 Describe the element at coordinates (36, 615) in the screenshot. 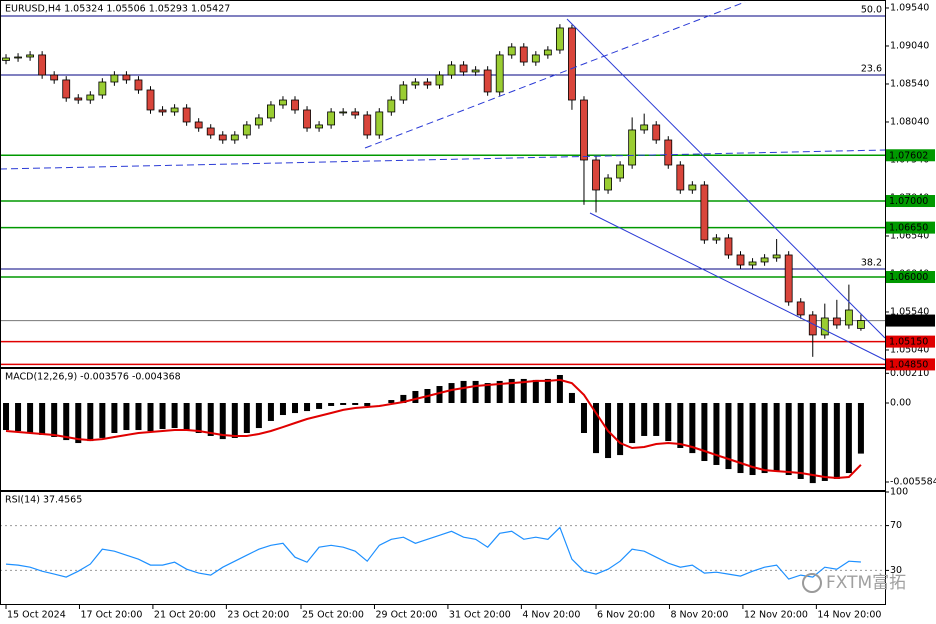

I see `x-tick-label: 15 Oct 2024` at that location.